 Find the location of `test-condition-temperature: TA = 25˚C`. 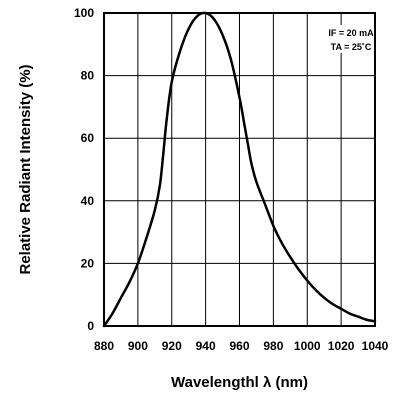

test-condition-temperature: TA = 25˚C is located at coordinates (351, 47).